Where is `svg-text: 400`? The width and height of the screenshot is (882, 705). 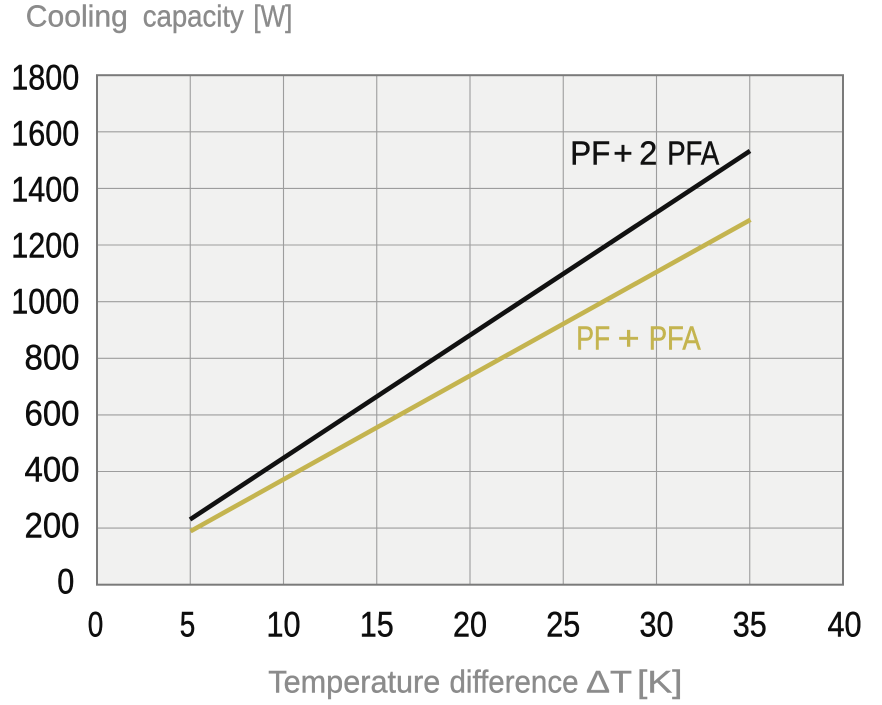 svg-text: 400 is located at coordinates (52, 469).